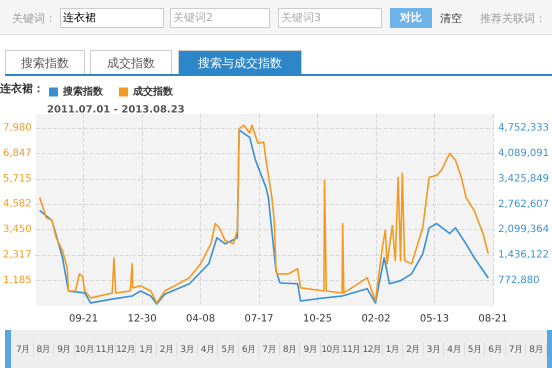 Image resolution: width=552 pixels, height=368 pixels. Describe the element at coordinates (376, 319) in the screenshot. I see `x-tick-label: 02-02` at that location.